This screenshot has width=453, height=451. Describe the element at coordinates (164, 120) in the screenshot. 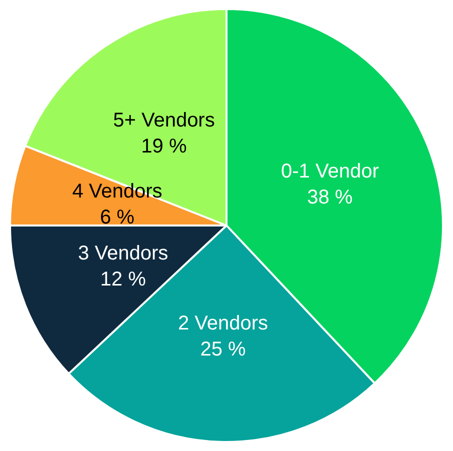

I see `slice-label: 5+ Vendors` at that location.